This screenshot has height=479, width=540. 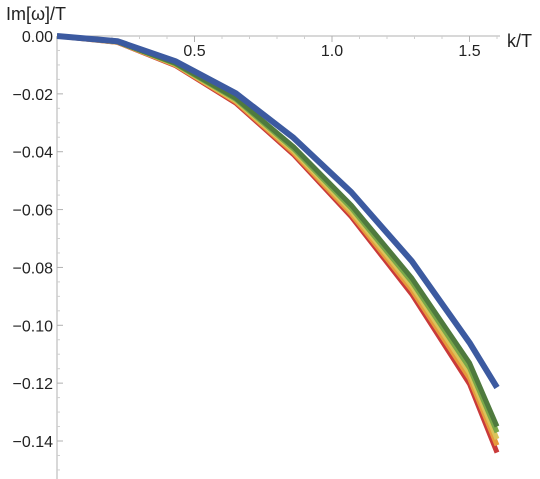 What do you see at coordinates (33, 95) in the screenshot?
I see `y-tick-label: −0.02` at bounding box center [33, 95].